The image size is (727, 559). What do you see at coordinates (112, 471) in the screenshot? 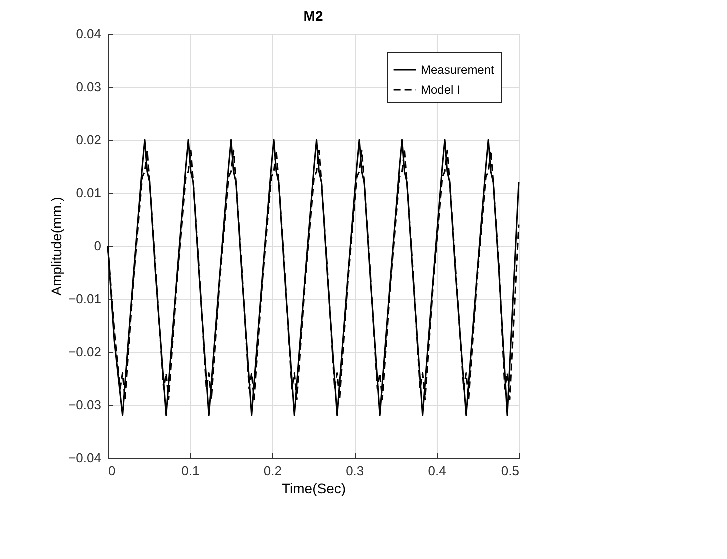
I see `x-tick-label: 0` at bounding box center [112, 471].